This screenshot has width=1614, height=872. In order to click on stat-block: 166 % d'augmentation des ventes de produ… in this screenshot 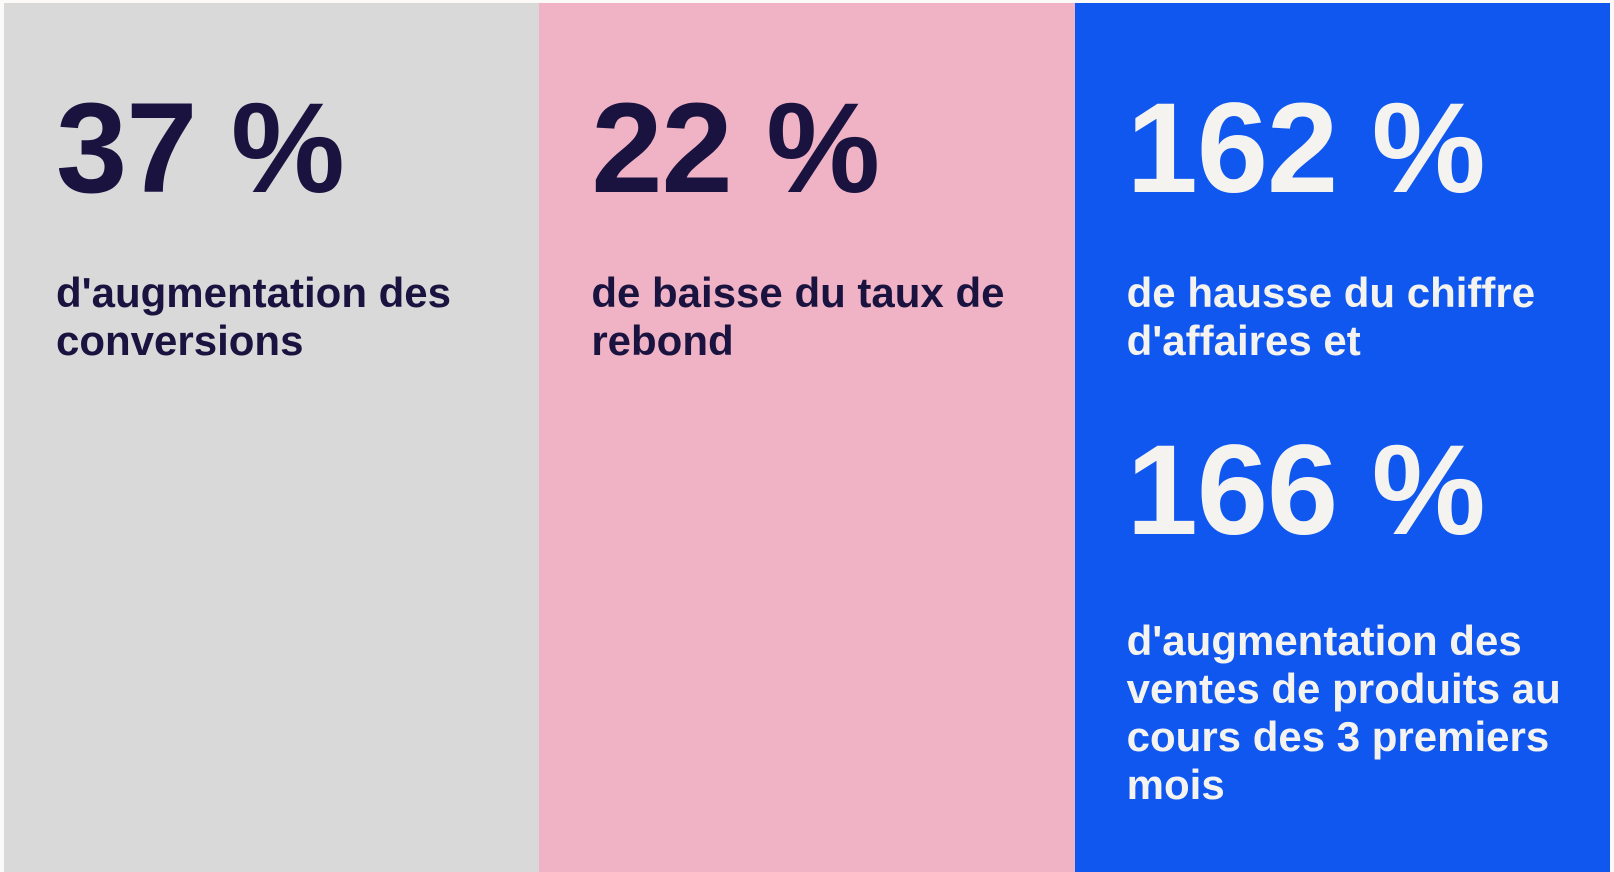, I will do `click(1348, 618)`.